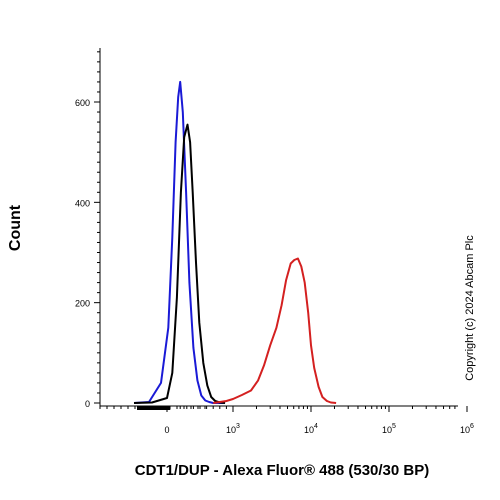 This screenshot has height=500, width=500. Describe the element at coordinates (166, 430) in the screenshot. I see `x-tick-label: 0` at that location.